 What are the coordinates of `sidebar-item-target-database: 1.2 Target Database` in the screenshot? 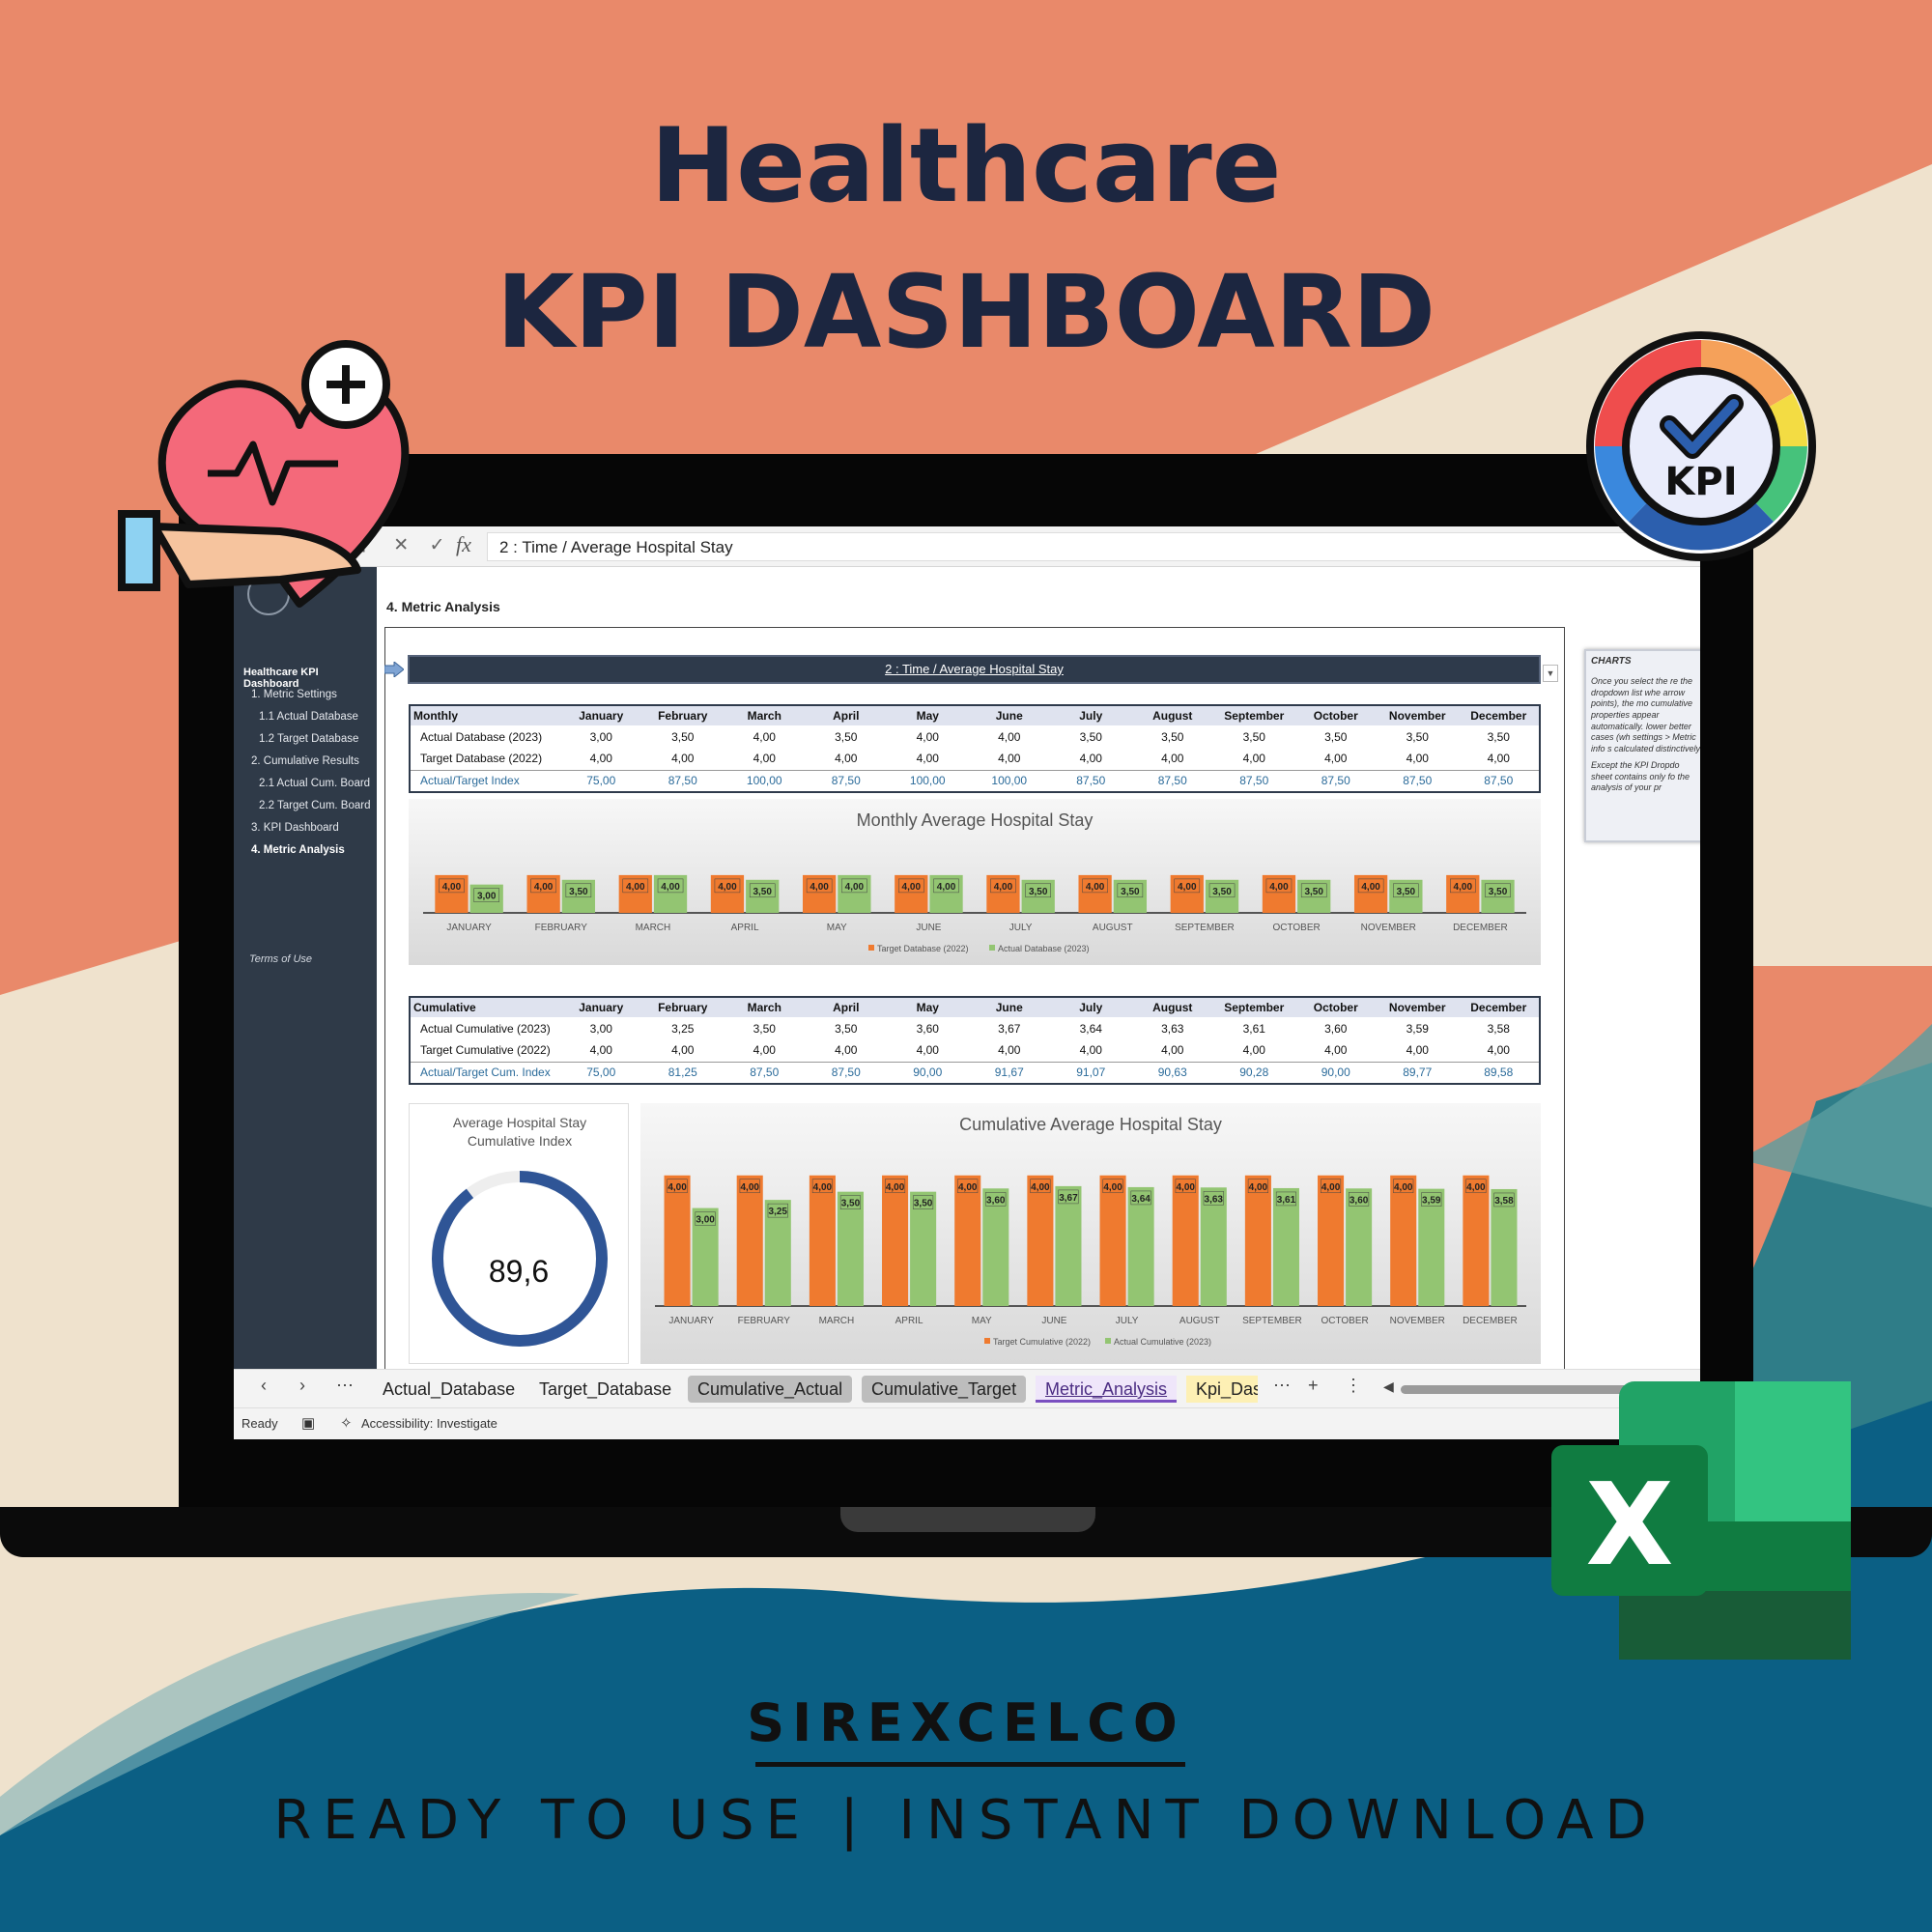 It's located at (309, 739).